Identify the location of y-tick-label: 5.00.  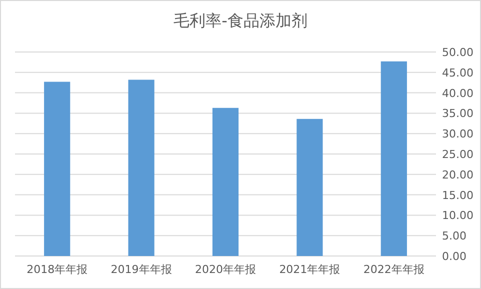
(454, 236).